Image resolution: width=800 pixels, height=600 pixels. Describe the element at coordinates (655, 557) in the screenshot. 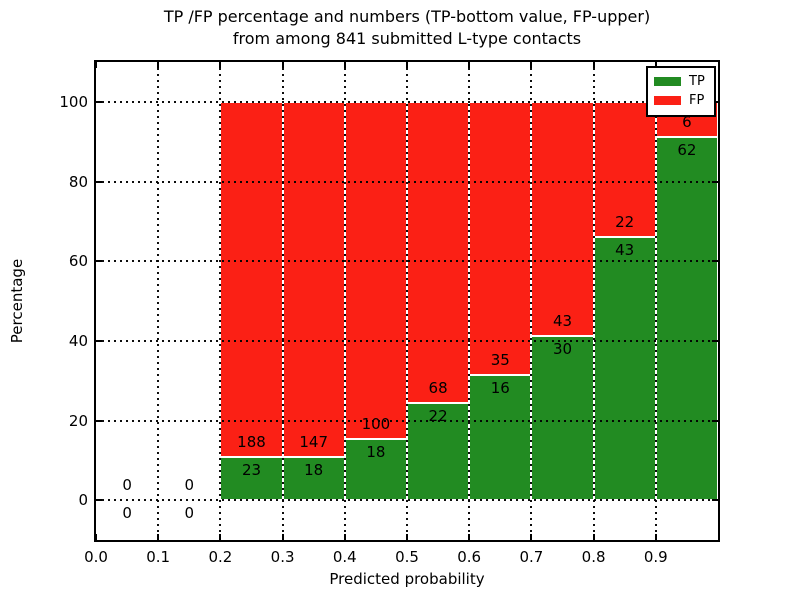

I see `x-tick-label: 0.9` at that location.